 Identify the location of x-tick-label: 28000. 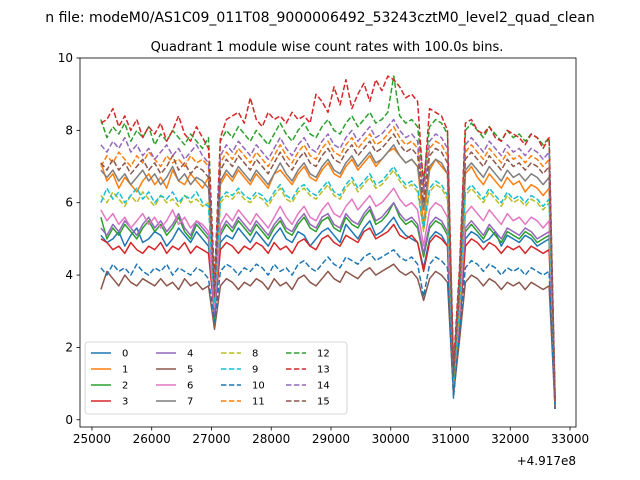
(271, 439).